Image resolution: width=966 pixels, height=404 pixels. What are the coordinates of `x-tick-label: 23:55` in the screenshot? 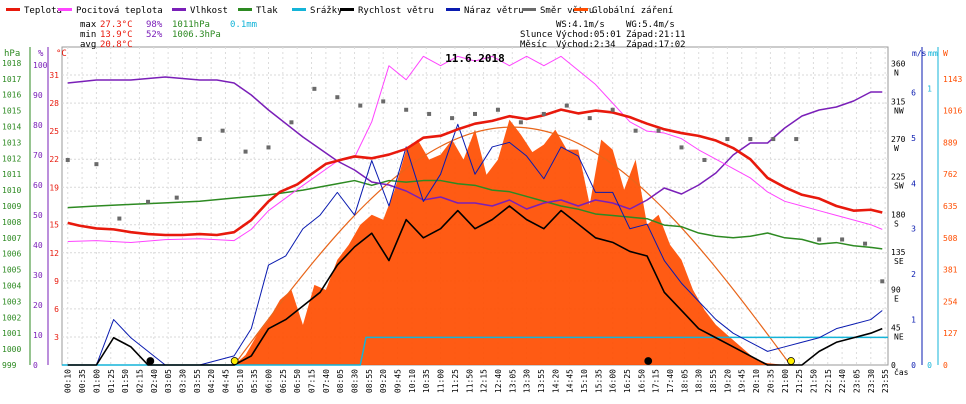 It's located at (885, 381).